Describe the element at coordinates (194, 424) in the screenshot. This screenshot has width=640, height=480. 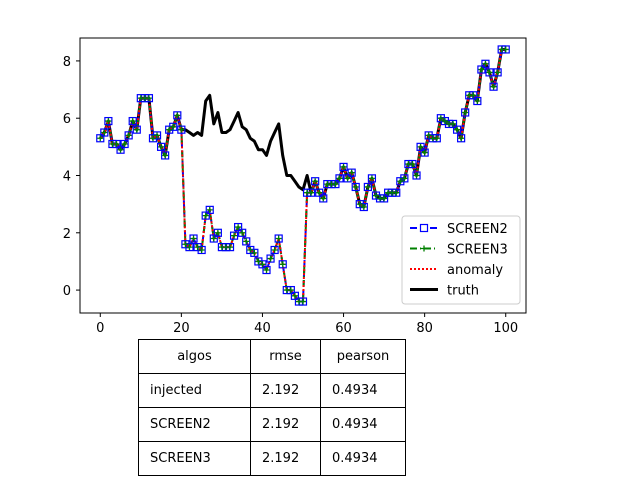
I see `table-cell: SCREEN2` at that location.